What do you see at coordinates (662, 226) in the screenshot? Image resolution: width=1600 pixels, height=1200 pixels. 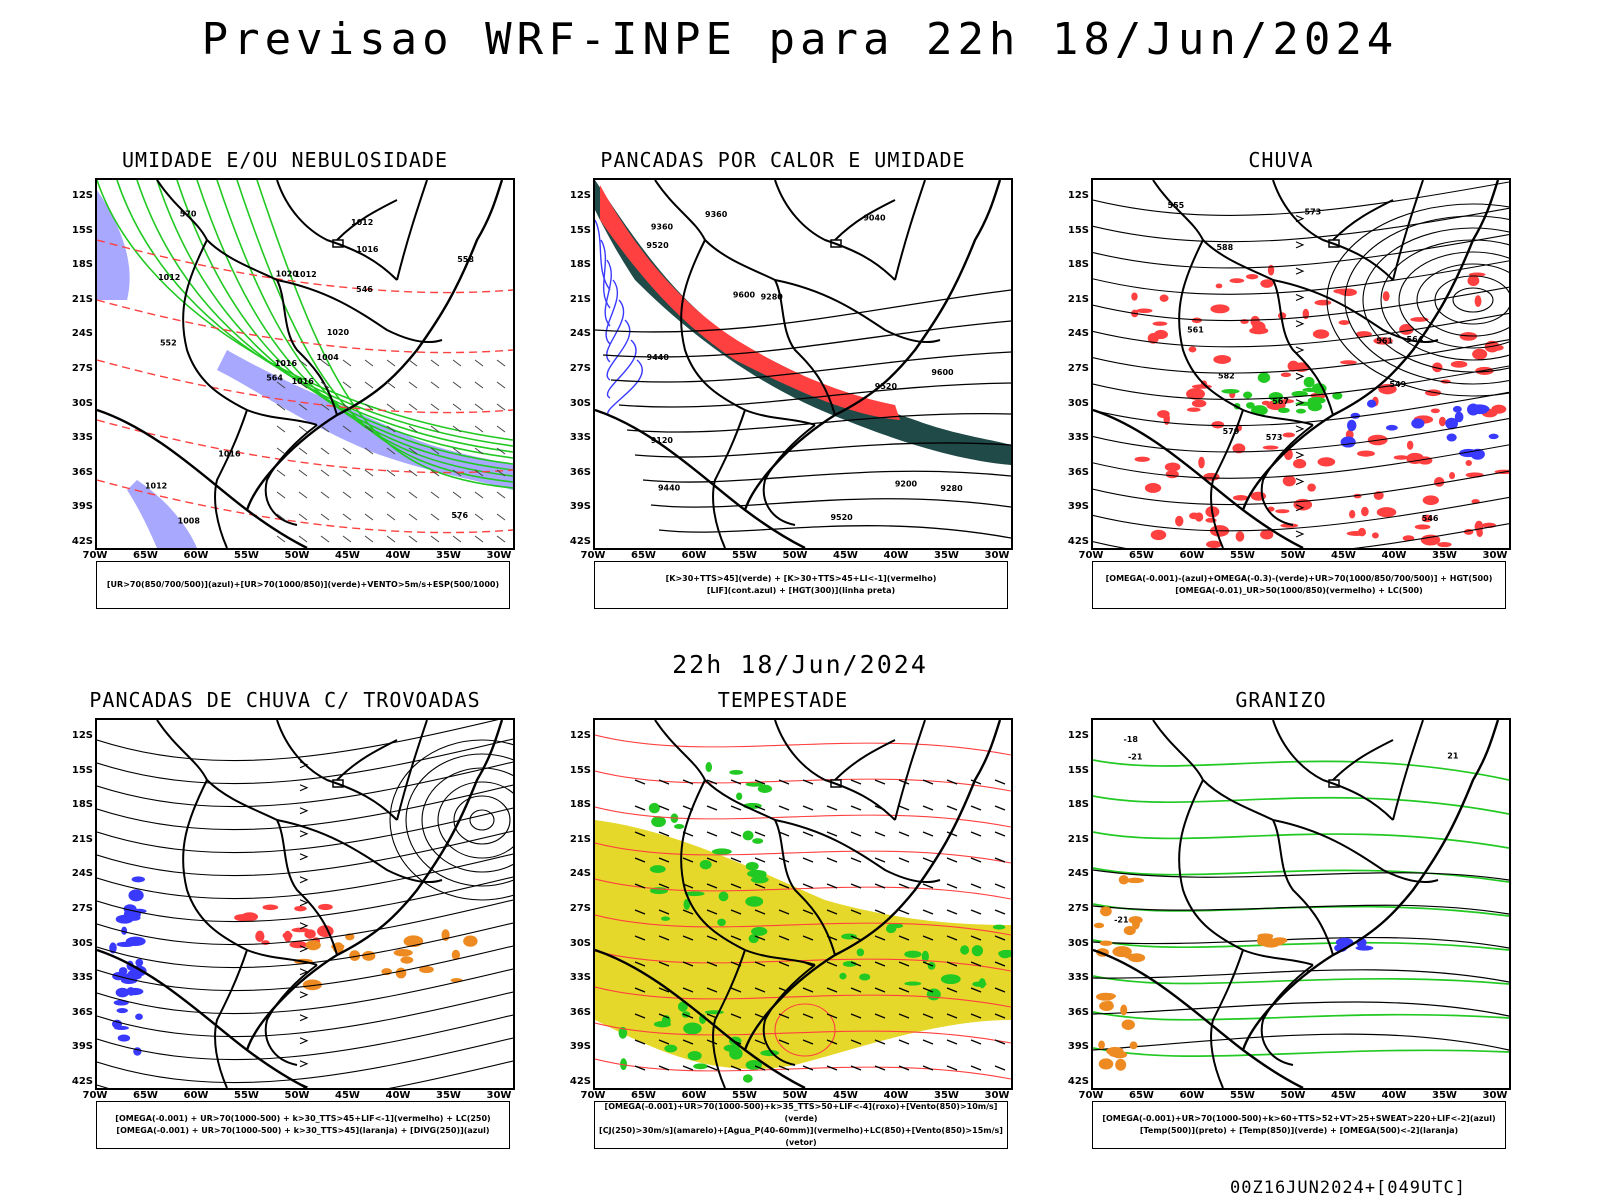 I see `contour-label: 9360` at bounding box center [662, 226].